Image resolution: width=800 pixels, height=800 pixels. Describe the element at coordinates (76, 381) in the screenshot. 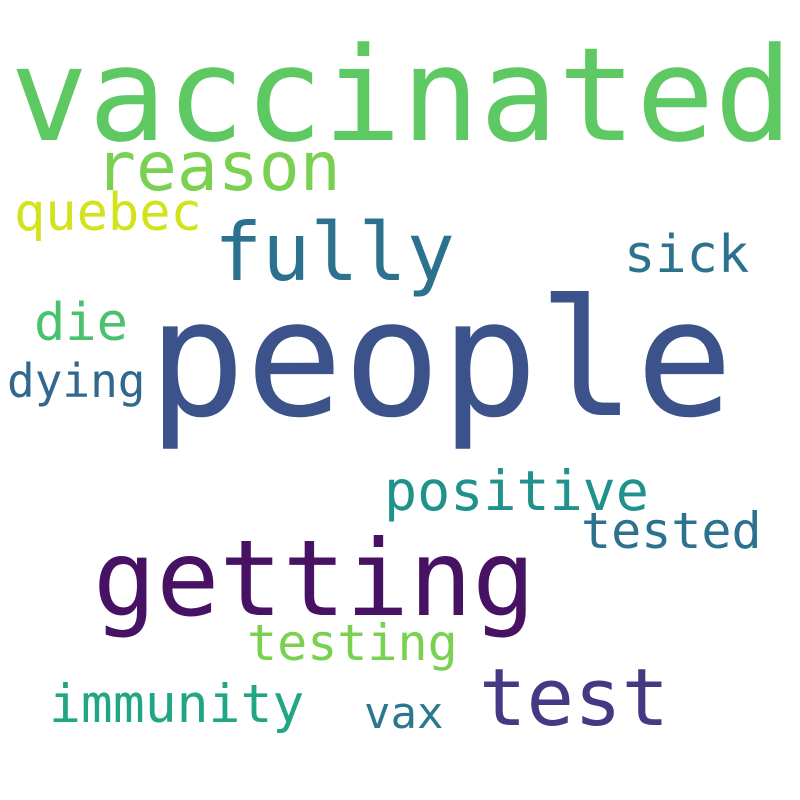

I see `word: dying` at that location.